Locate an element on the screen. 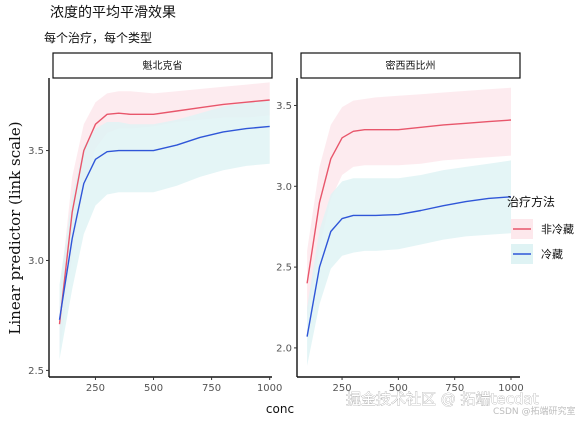  legend-title: 治疗方法 is located at coordinates (531, 201).